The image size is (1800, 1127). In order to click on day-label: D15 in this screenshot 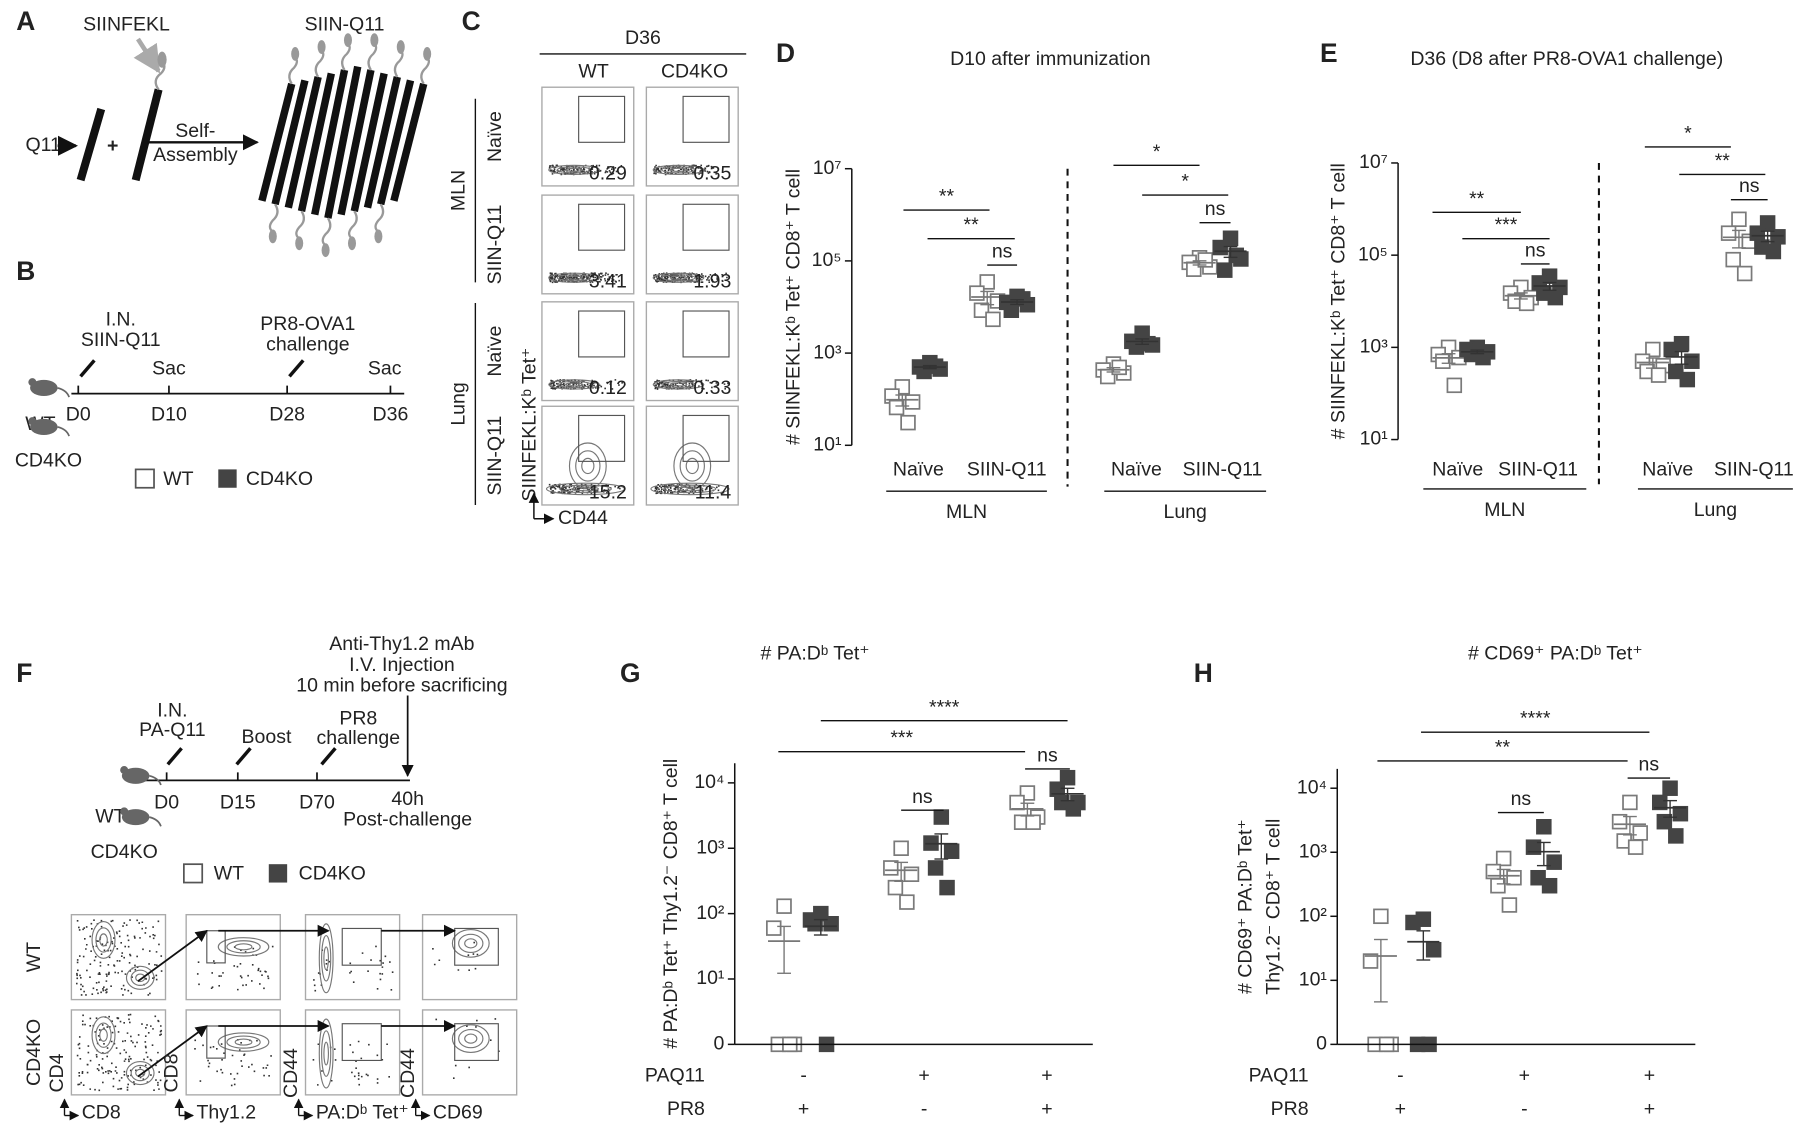, I will do `click(238, 803)`.